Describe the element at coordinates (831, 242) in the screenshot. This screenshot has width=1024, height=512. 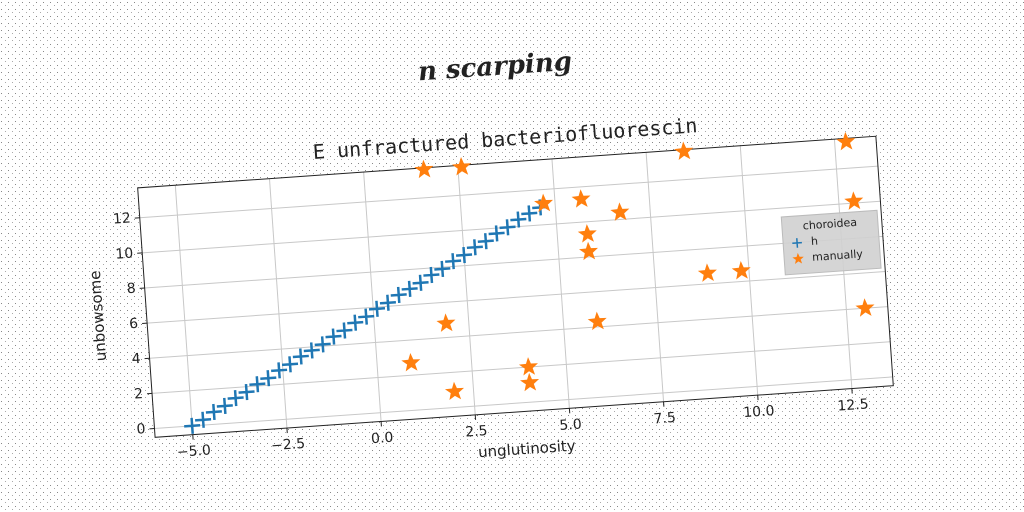
I see `legend-box` at that location.